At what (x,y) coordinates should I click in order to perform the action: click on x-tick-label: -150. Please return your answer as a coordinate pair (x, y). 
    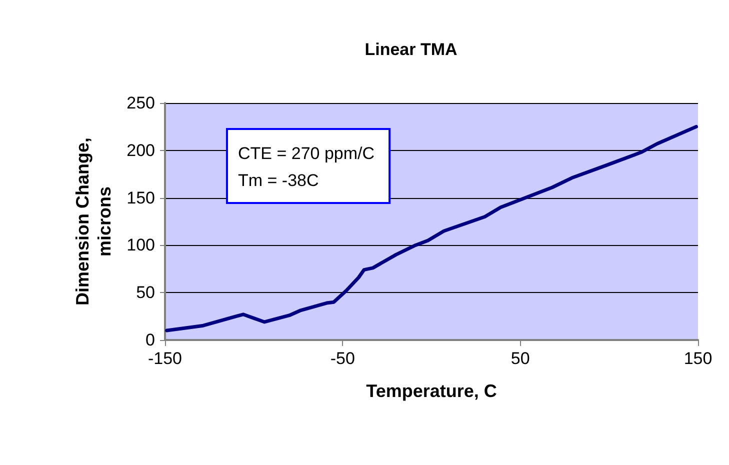
    Looking at the image, I should click on (165, 358).